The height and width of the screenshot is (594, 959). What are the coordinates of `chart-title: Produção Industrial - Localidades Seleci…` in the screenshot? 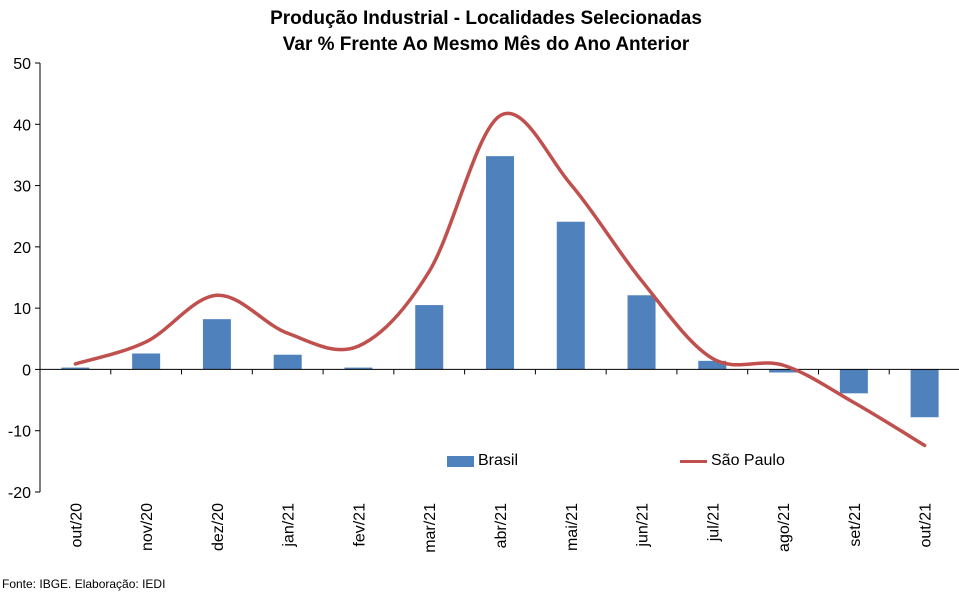 It's located at (486, 18).